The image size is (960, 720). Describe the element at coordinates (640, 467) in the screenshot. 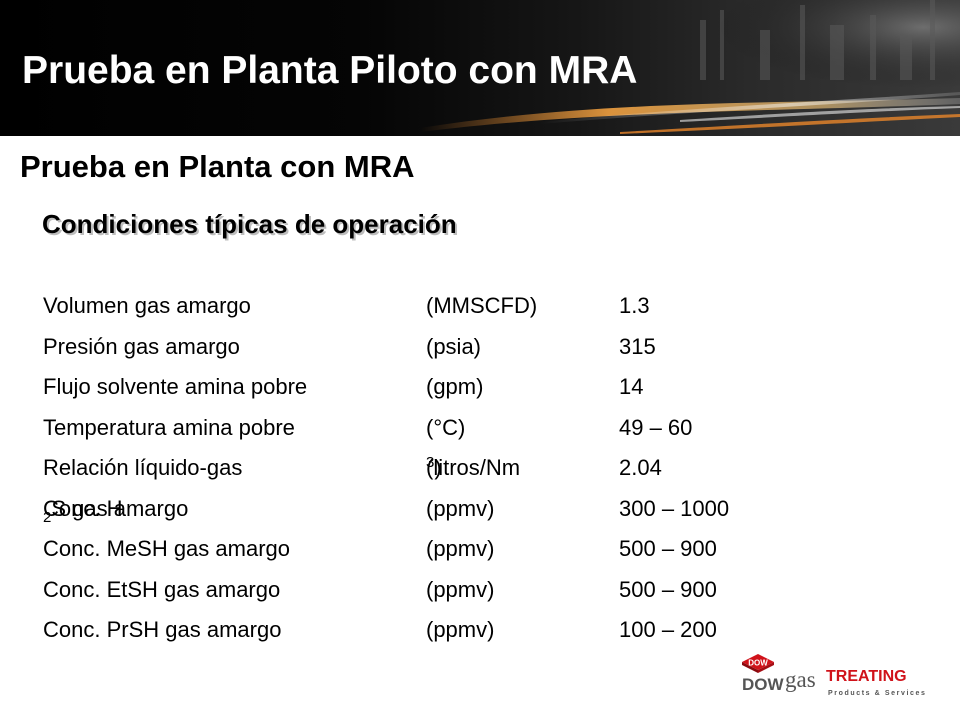

I see `param-value: 2.04` at that location.